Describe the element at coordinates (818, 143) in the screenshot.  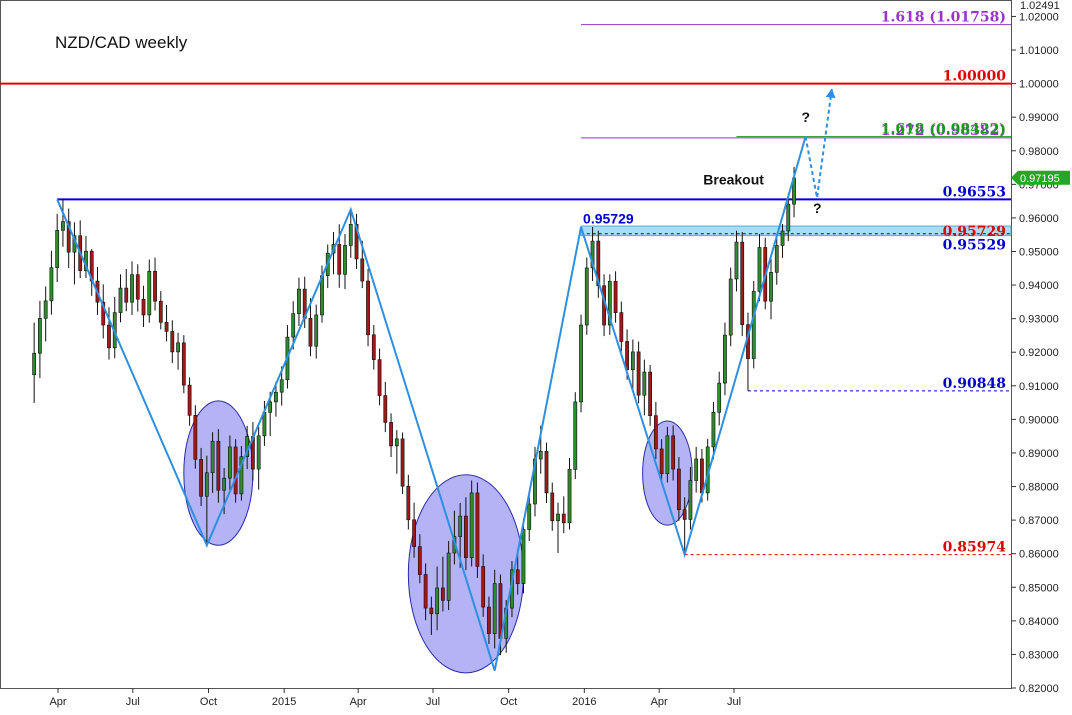
I see `projection-path` at that location.